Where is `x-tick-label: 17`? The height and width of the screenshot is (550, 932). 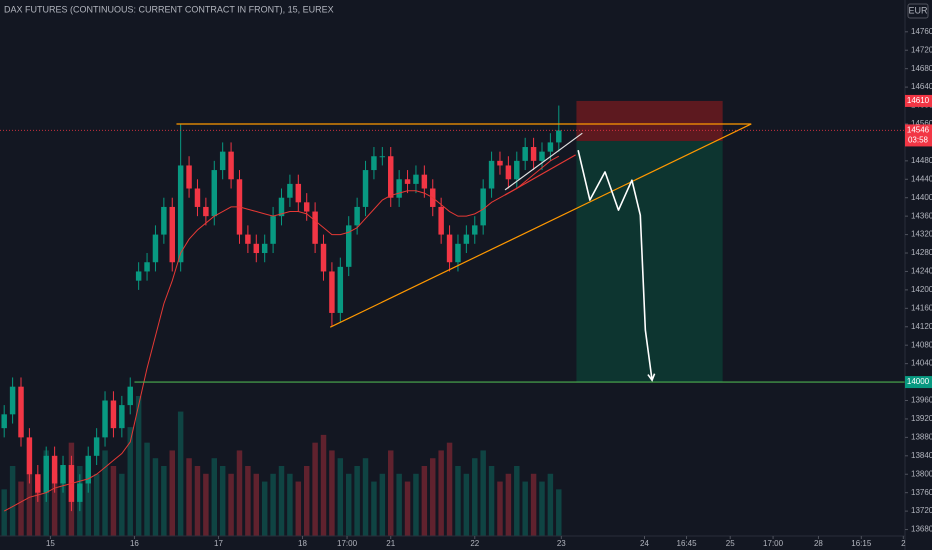
x-tick-label: 17 is located at coordinates (218, 543).